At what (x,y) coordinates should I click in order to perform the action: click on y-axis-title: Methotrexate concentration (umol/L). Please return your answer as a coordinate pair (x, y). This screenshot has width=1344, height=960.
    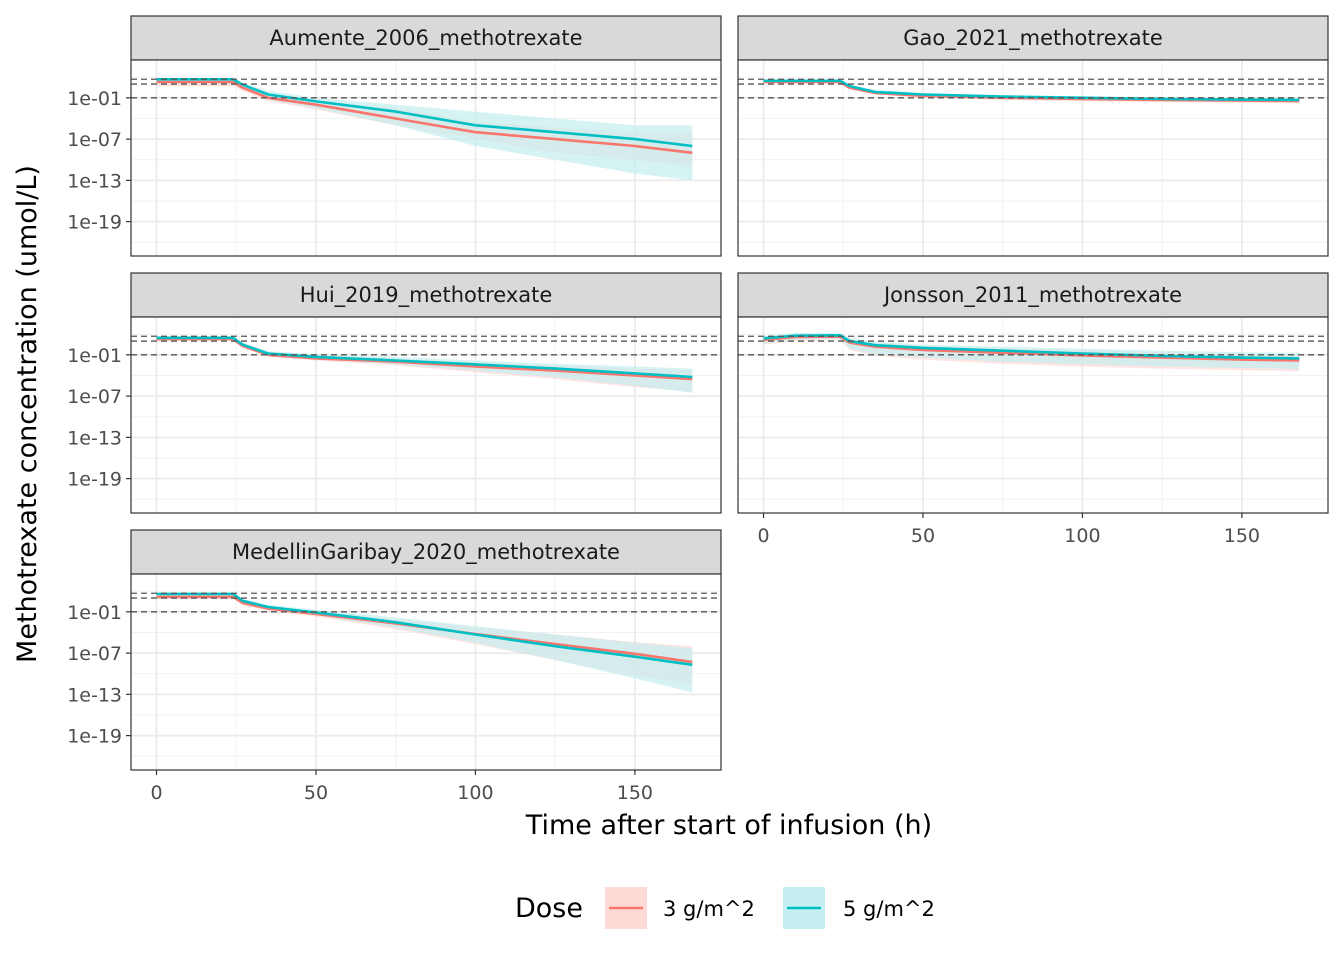
    Looking at the image, I should click on (27, 414).